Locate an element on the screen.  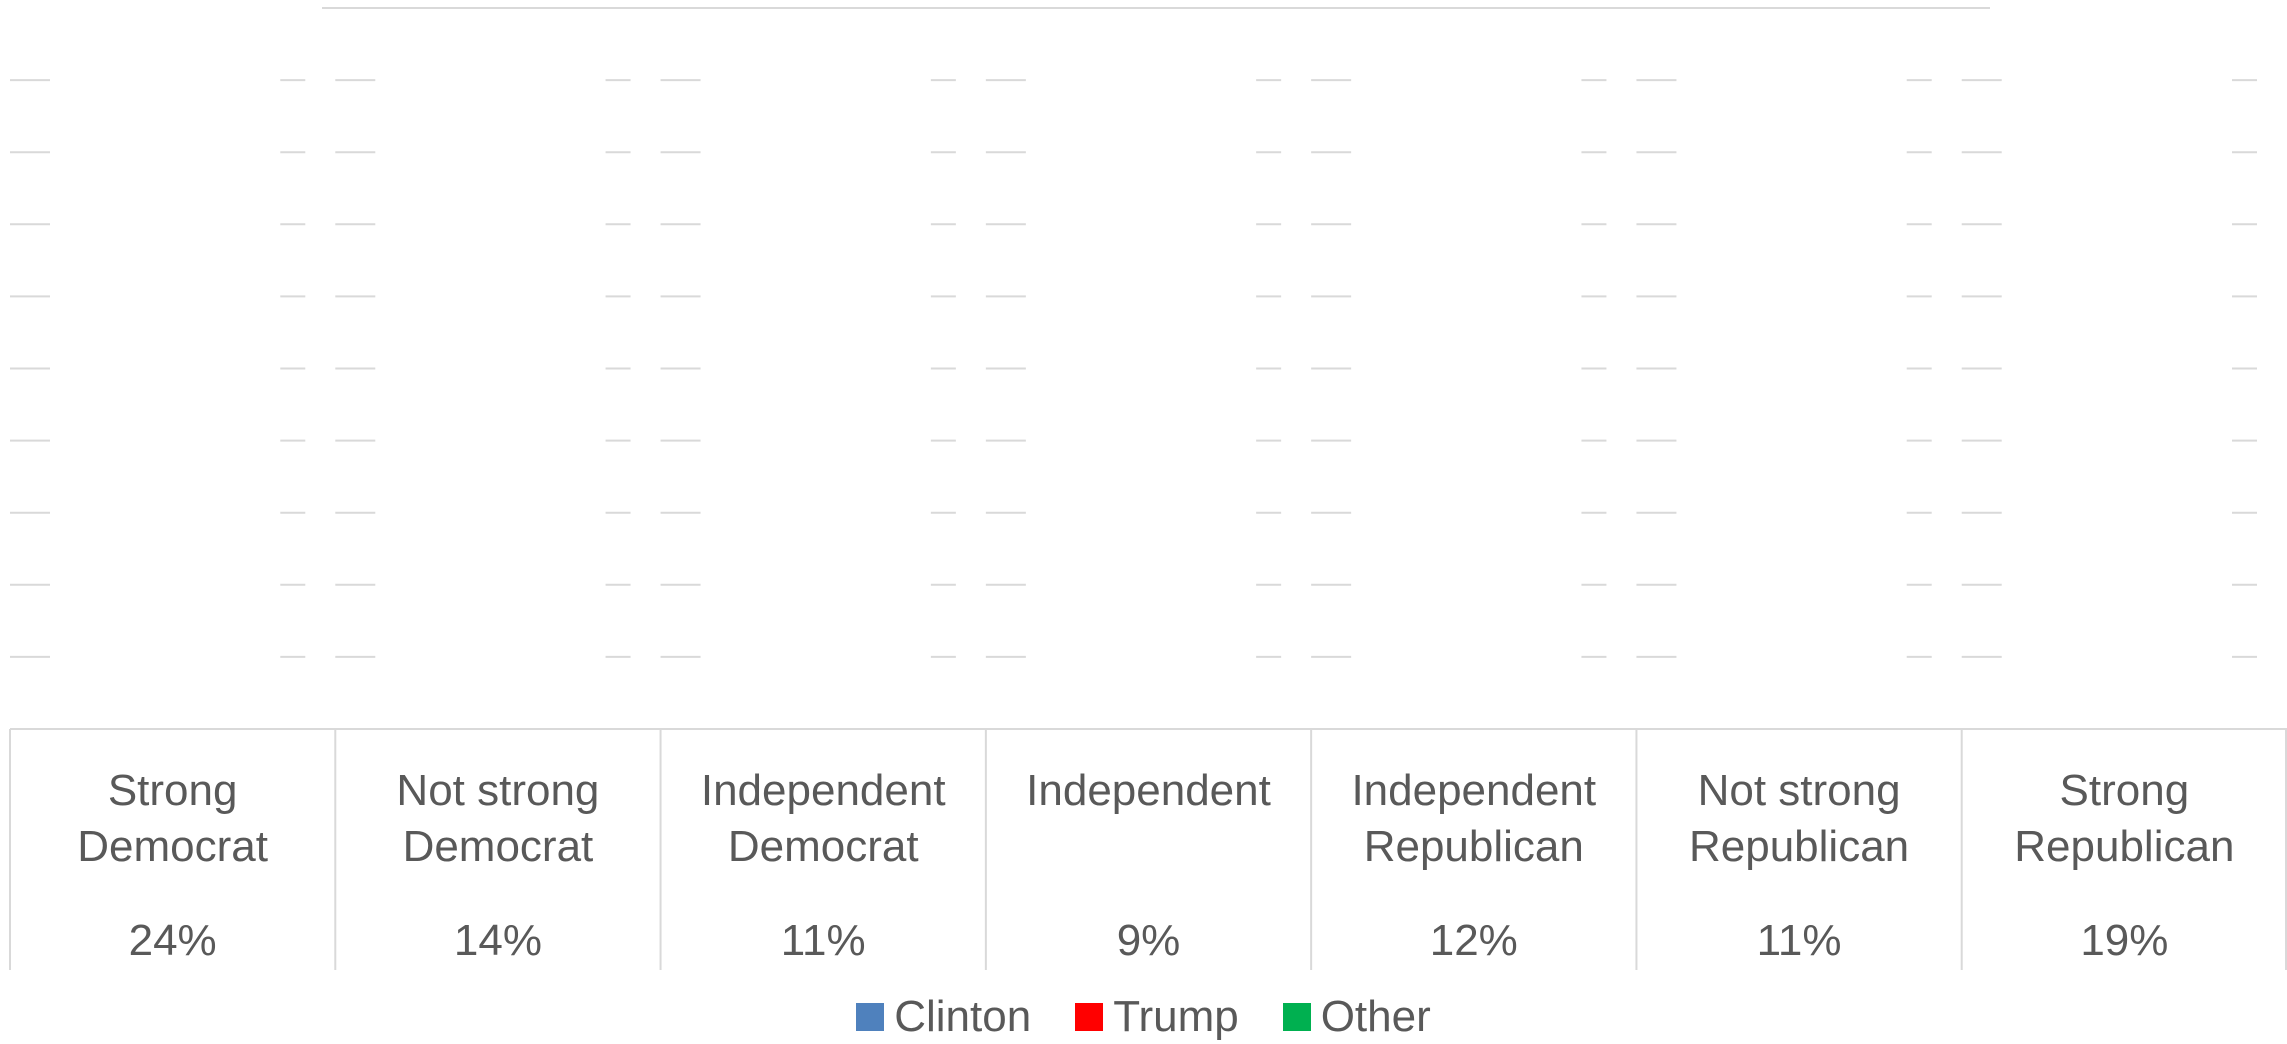
share-label: 14% is located at coordinates (498, 940).